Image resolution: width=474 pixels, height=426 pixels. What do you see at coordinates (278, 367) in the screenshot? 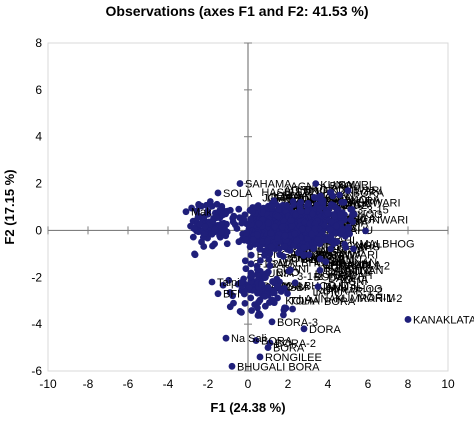
I see `point-label: BHUGALI BORA` at bounding box center [278, 367].